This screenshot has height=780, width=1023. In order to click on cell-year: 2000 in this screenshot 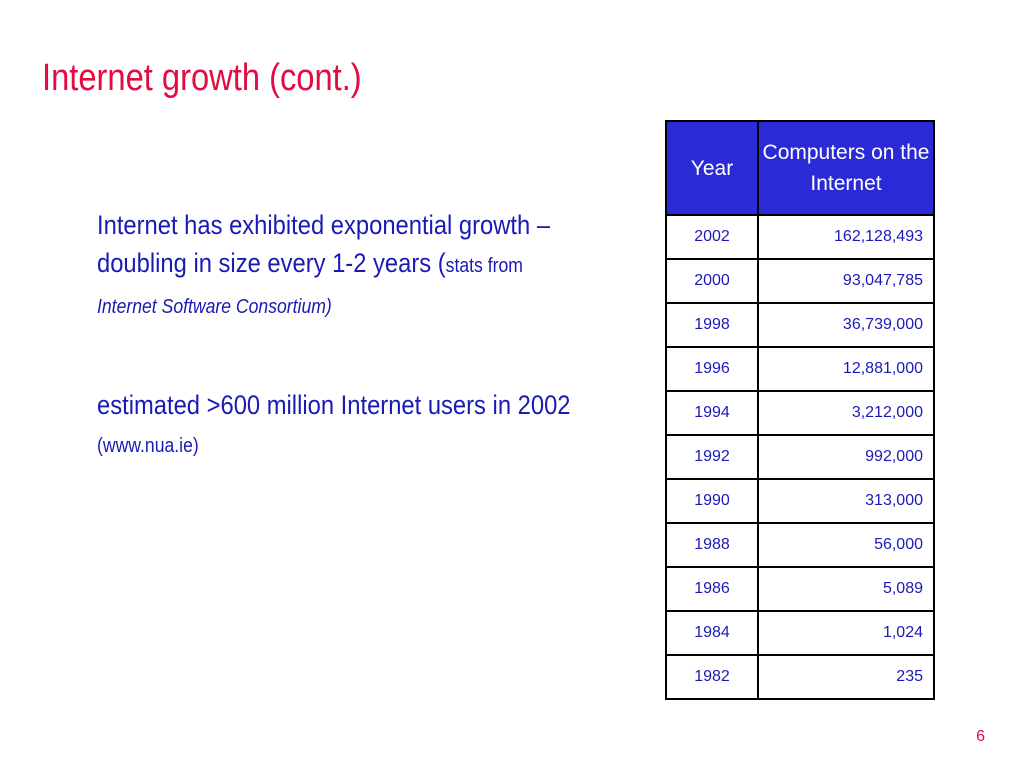, I will do `click(712, 281)`.